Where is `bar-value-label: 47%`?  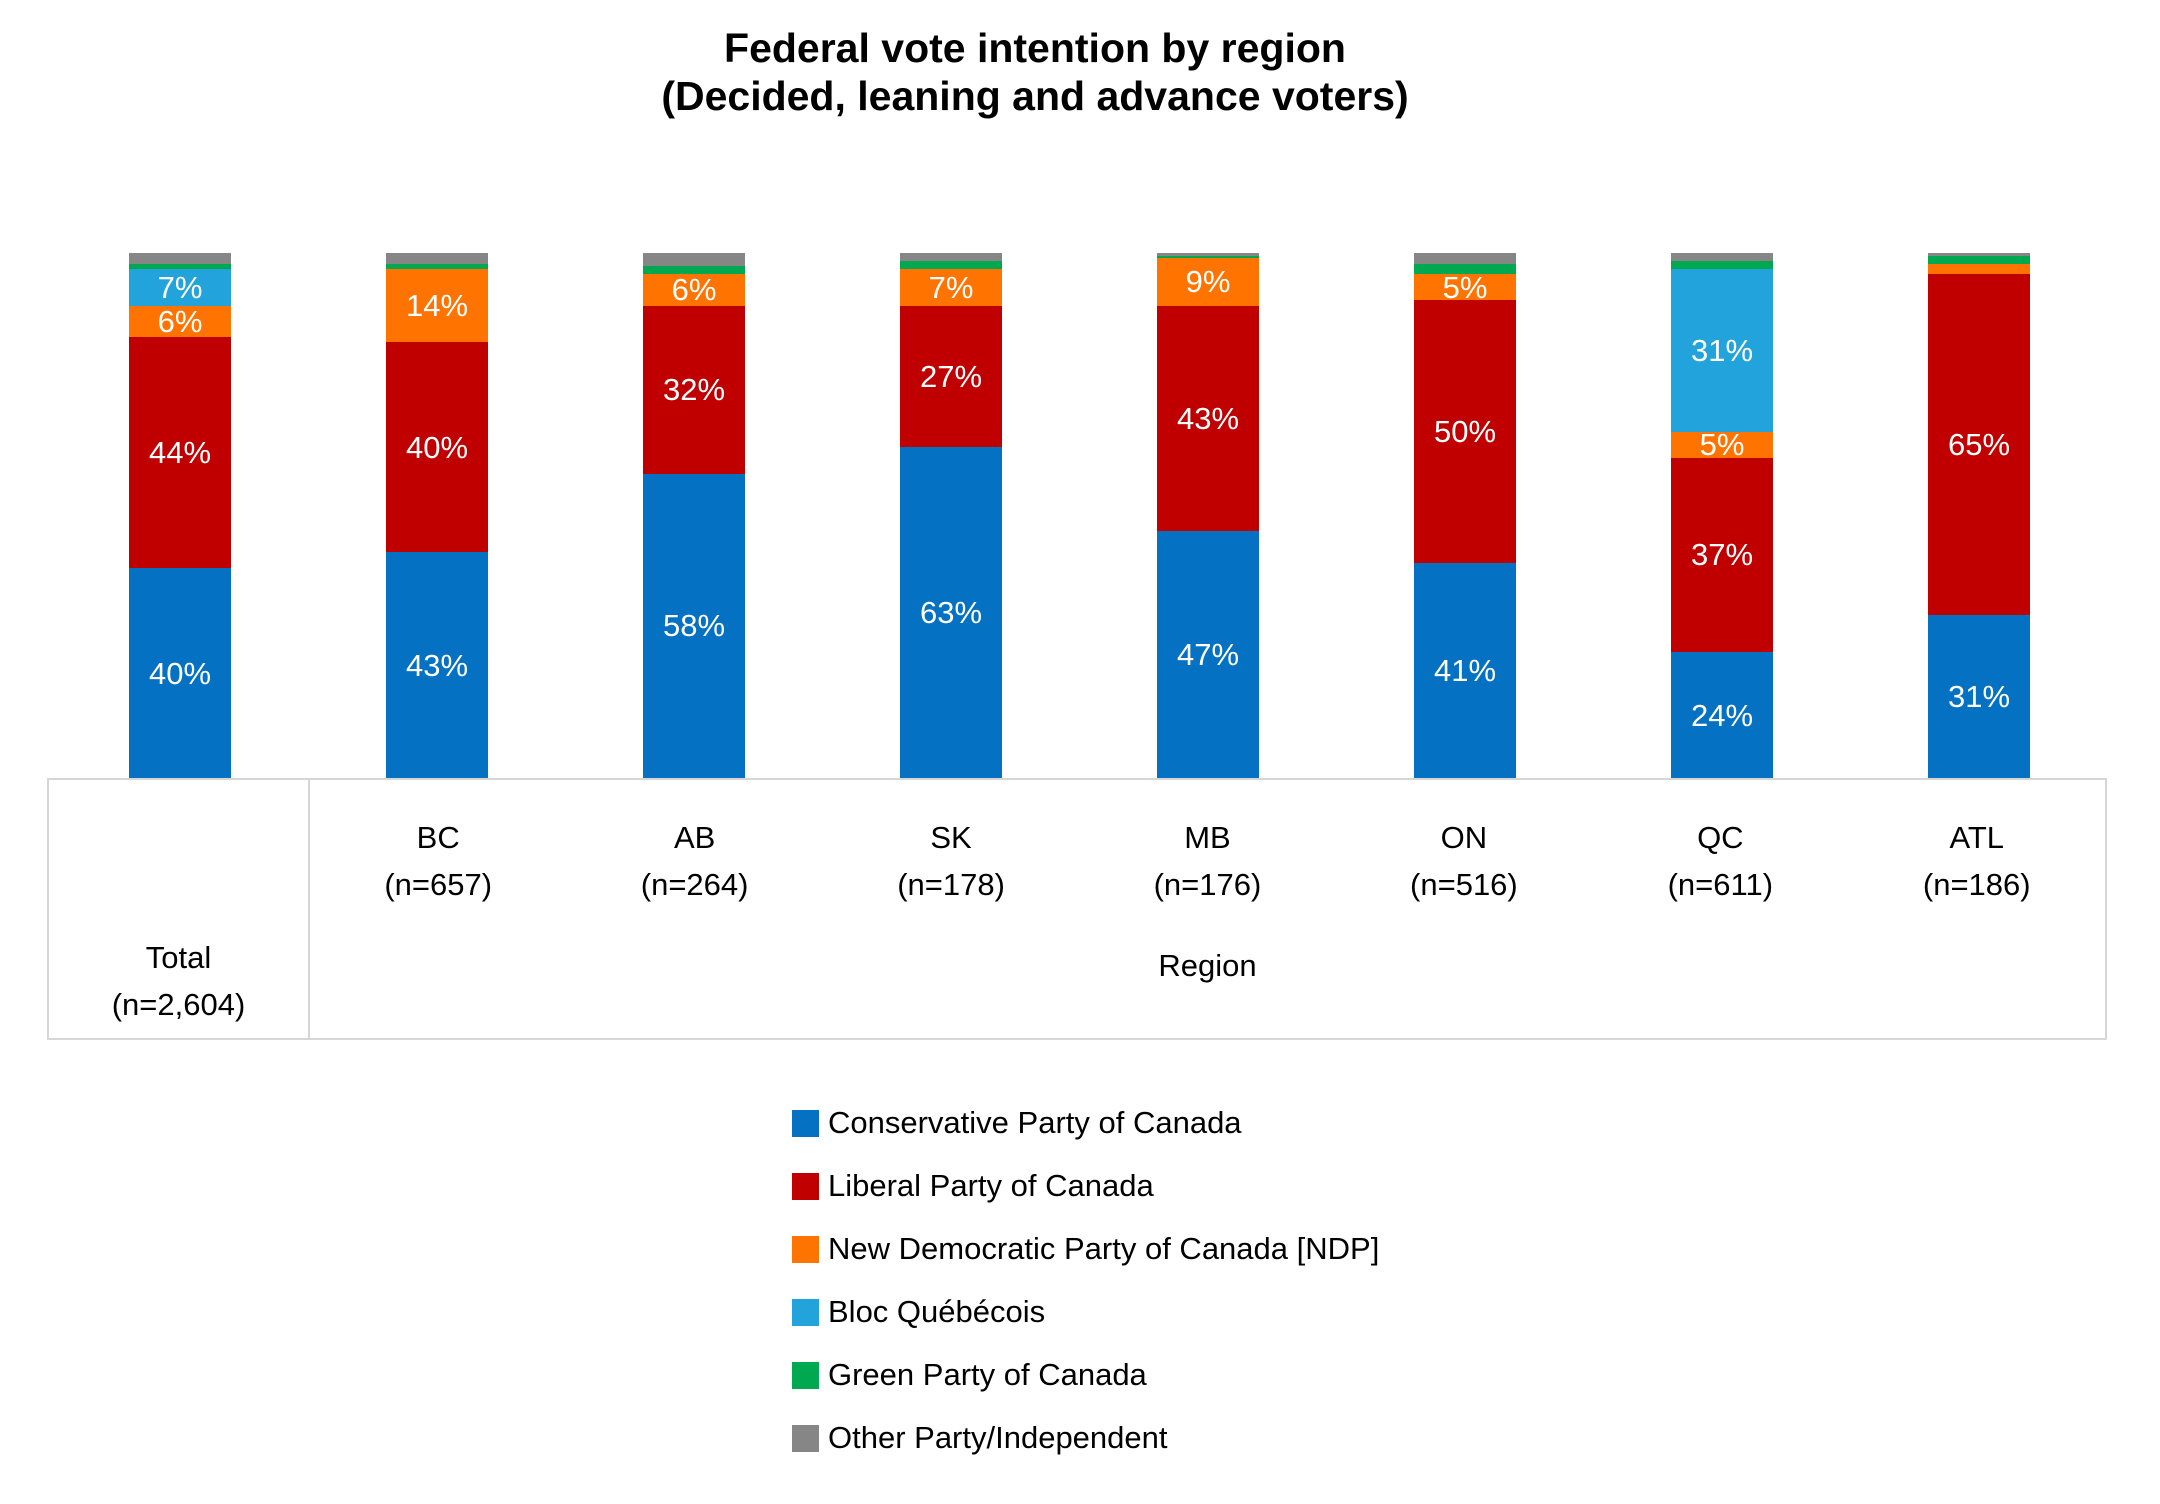
bar-value-label: 47% is located at coordinates (1208, 655).